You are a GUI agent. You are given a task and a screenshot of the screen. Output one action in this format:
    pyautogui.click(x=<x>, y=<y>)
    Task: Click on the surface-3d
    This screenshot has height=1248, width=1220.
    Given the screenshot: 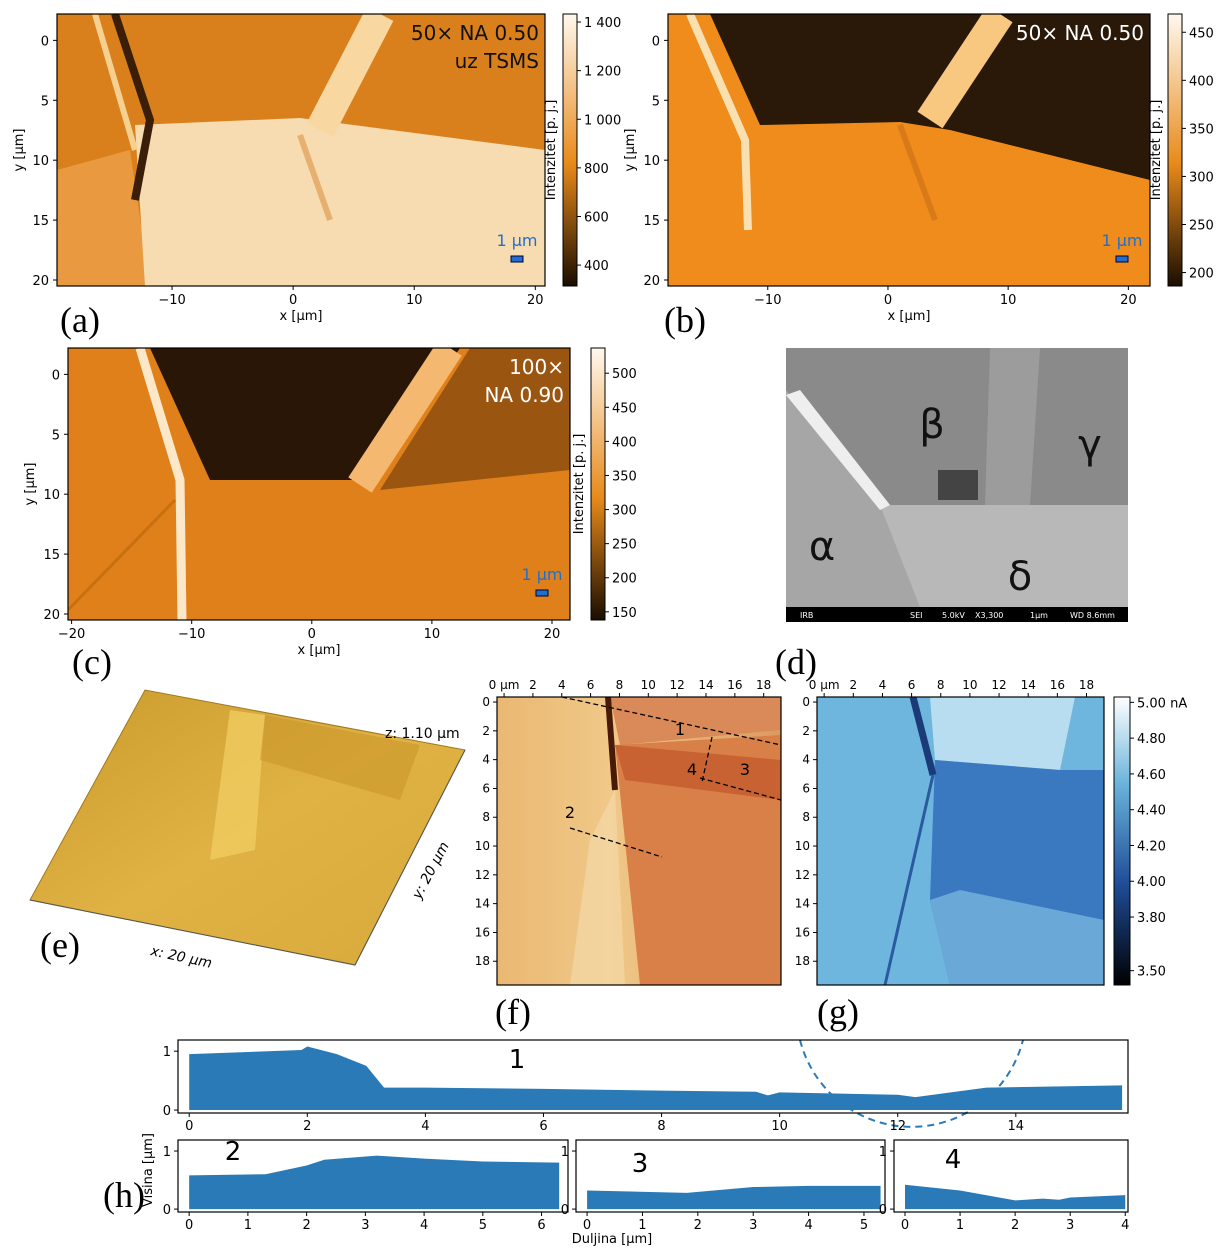 What is the action you would take?
    pyautogui.click(x=247, y=827)
    